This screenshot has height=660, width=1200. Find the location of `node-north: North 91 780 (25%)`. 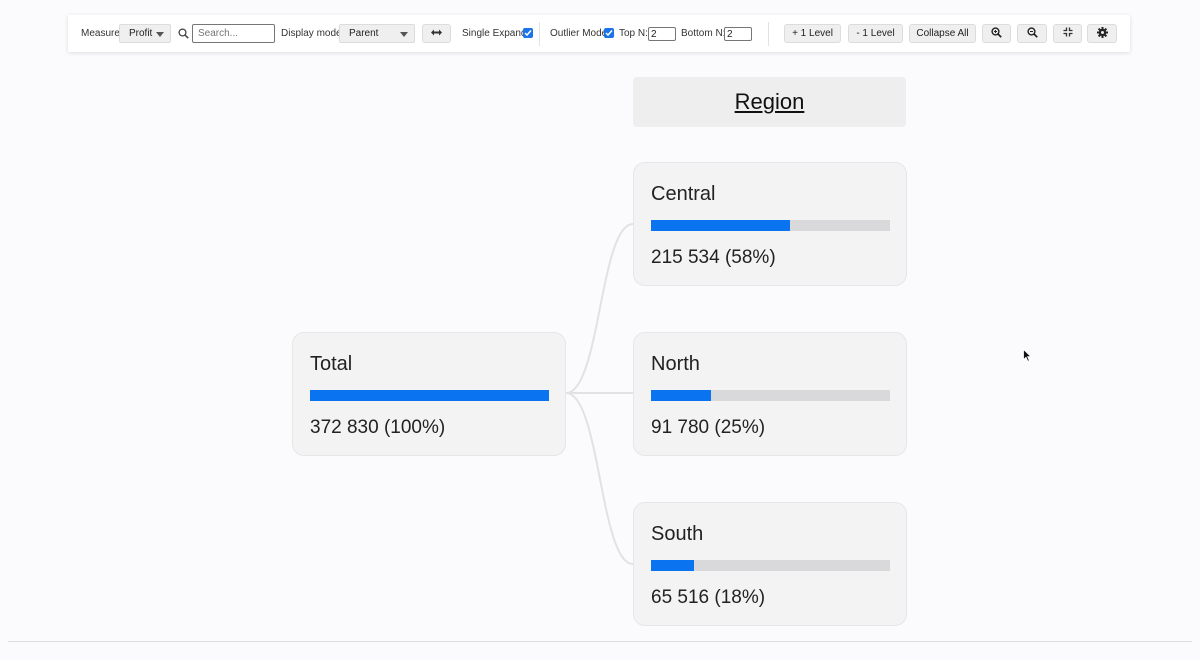

node-north: North 91 780 (25%) is located at coordinates (770, 394).